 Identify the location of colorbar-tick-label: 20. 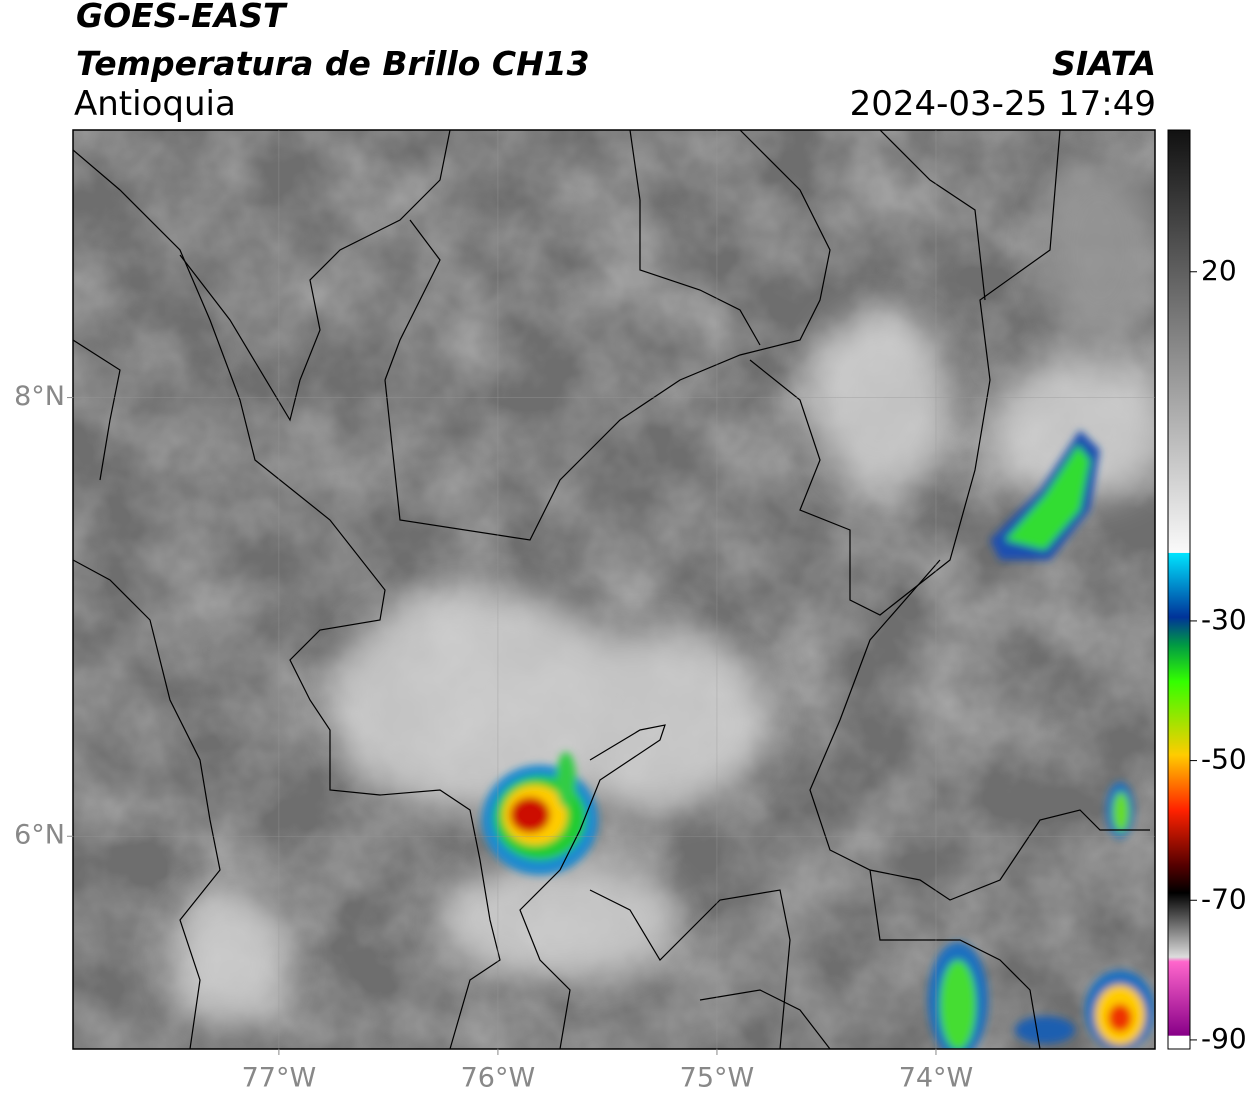
(1219, 270).